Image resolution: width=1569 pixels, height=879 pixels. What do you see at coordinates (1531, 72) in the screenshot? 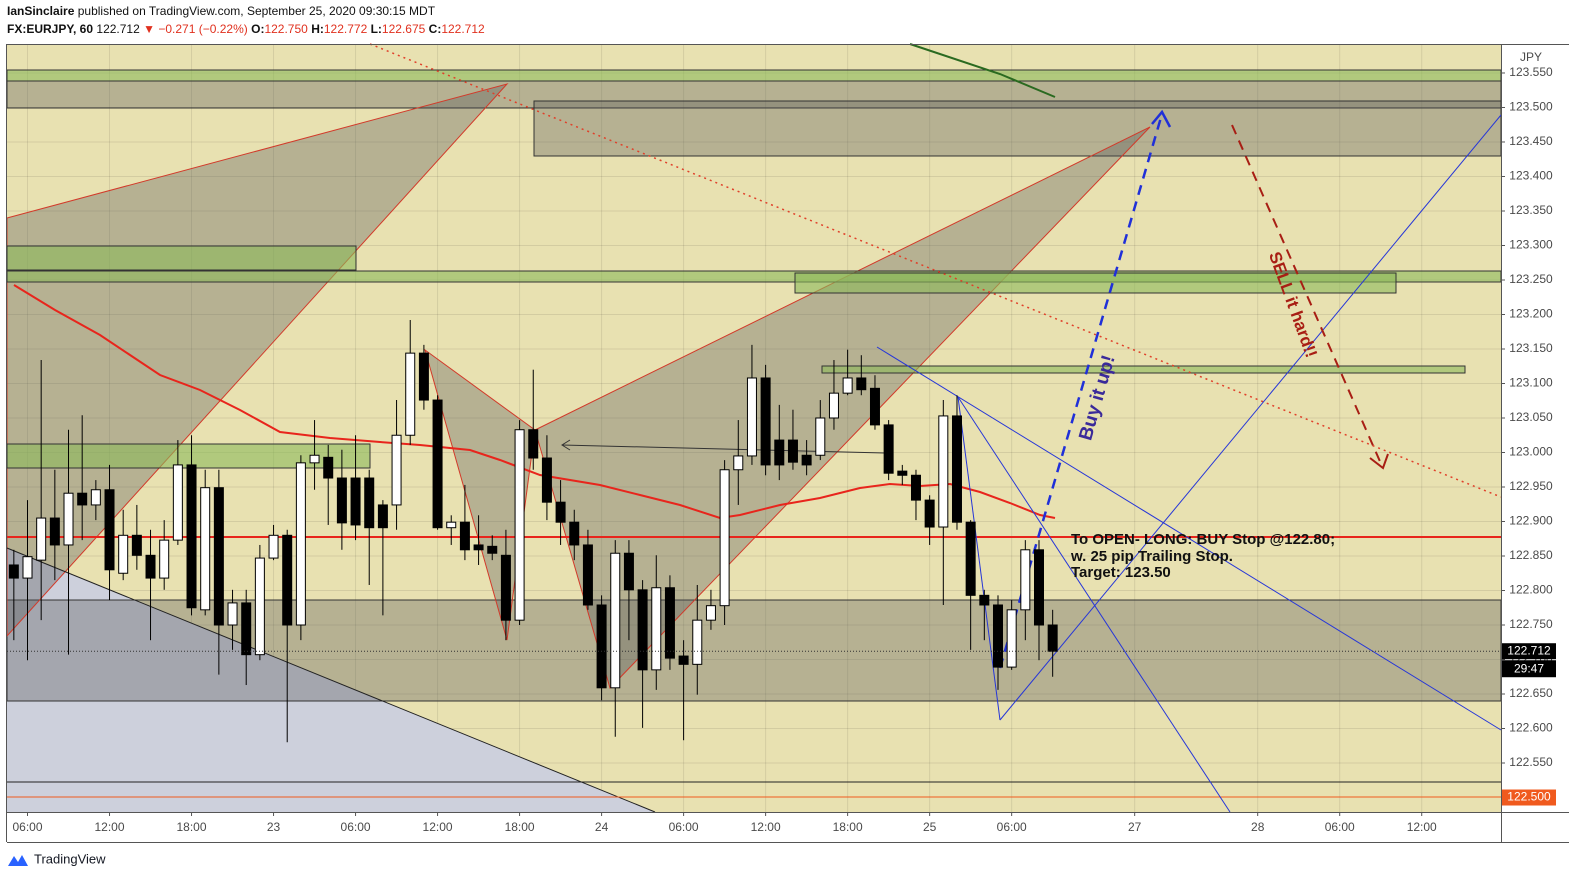
I see `y-tick-label: 123.550` at bounding box center [1531, 72].